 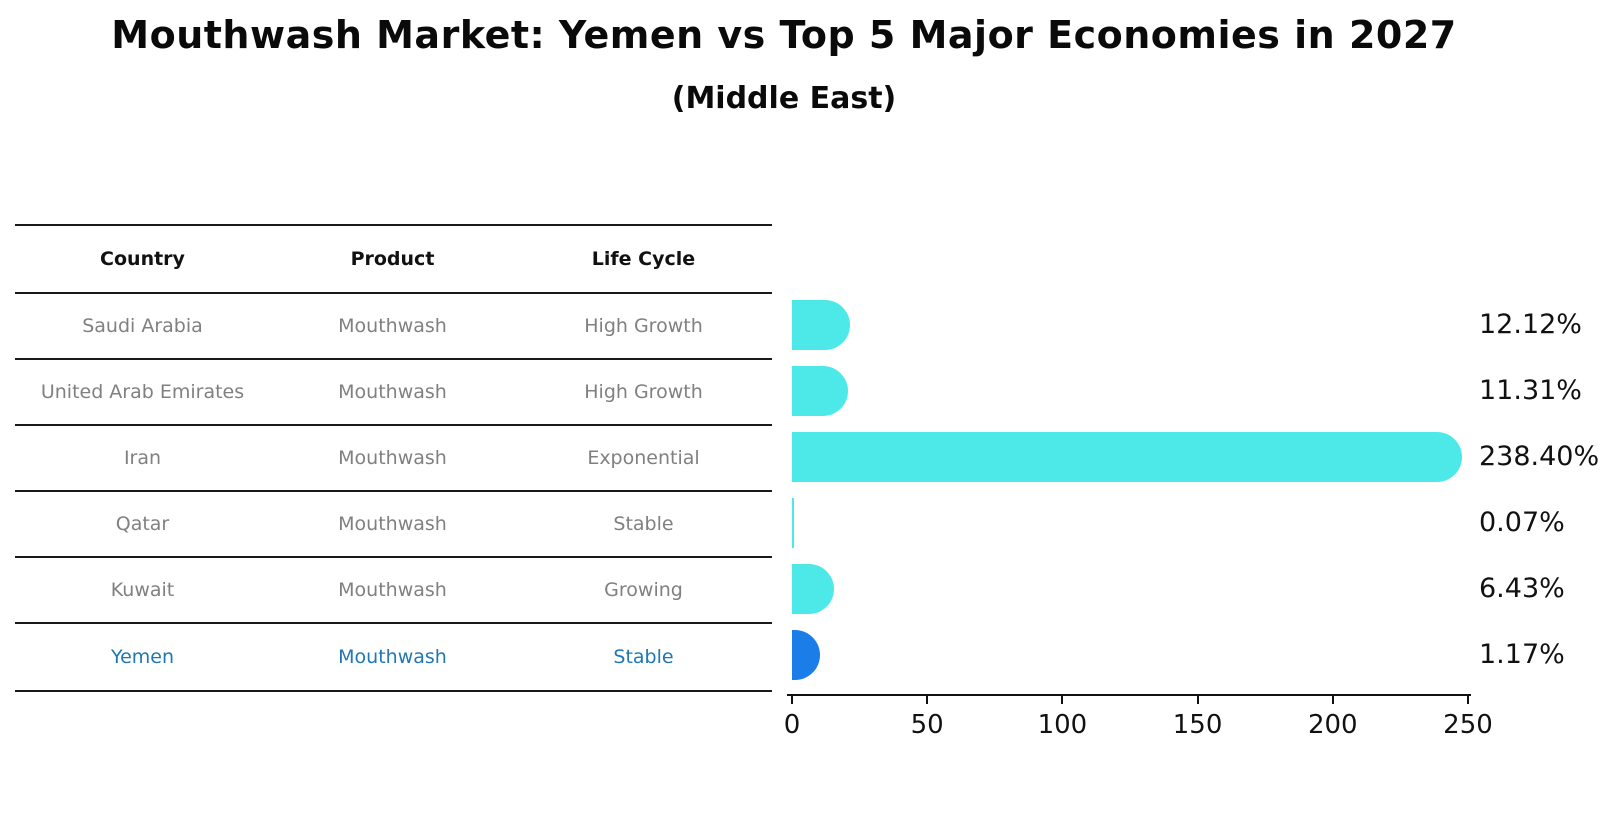 I want to click on x-tick-label-0: 0, so click(x=792, y=725).